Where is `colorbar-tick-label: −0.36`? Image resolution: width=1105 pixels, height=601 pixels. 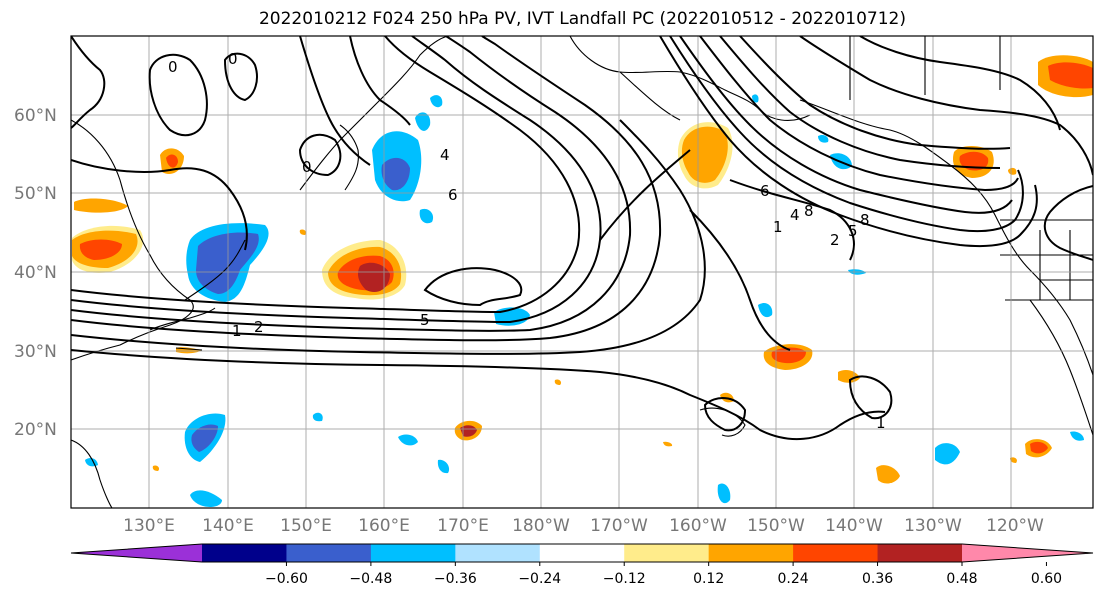
colorbar-tick-label: −0.36 is located at coordinates (455, 579).